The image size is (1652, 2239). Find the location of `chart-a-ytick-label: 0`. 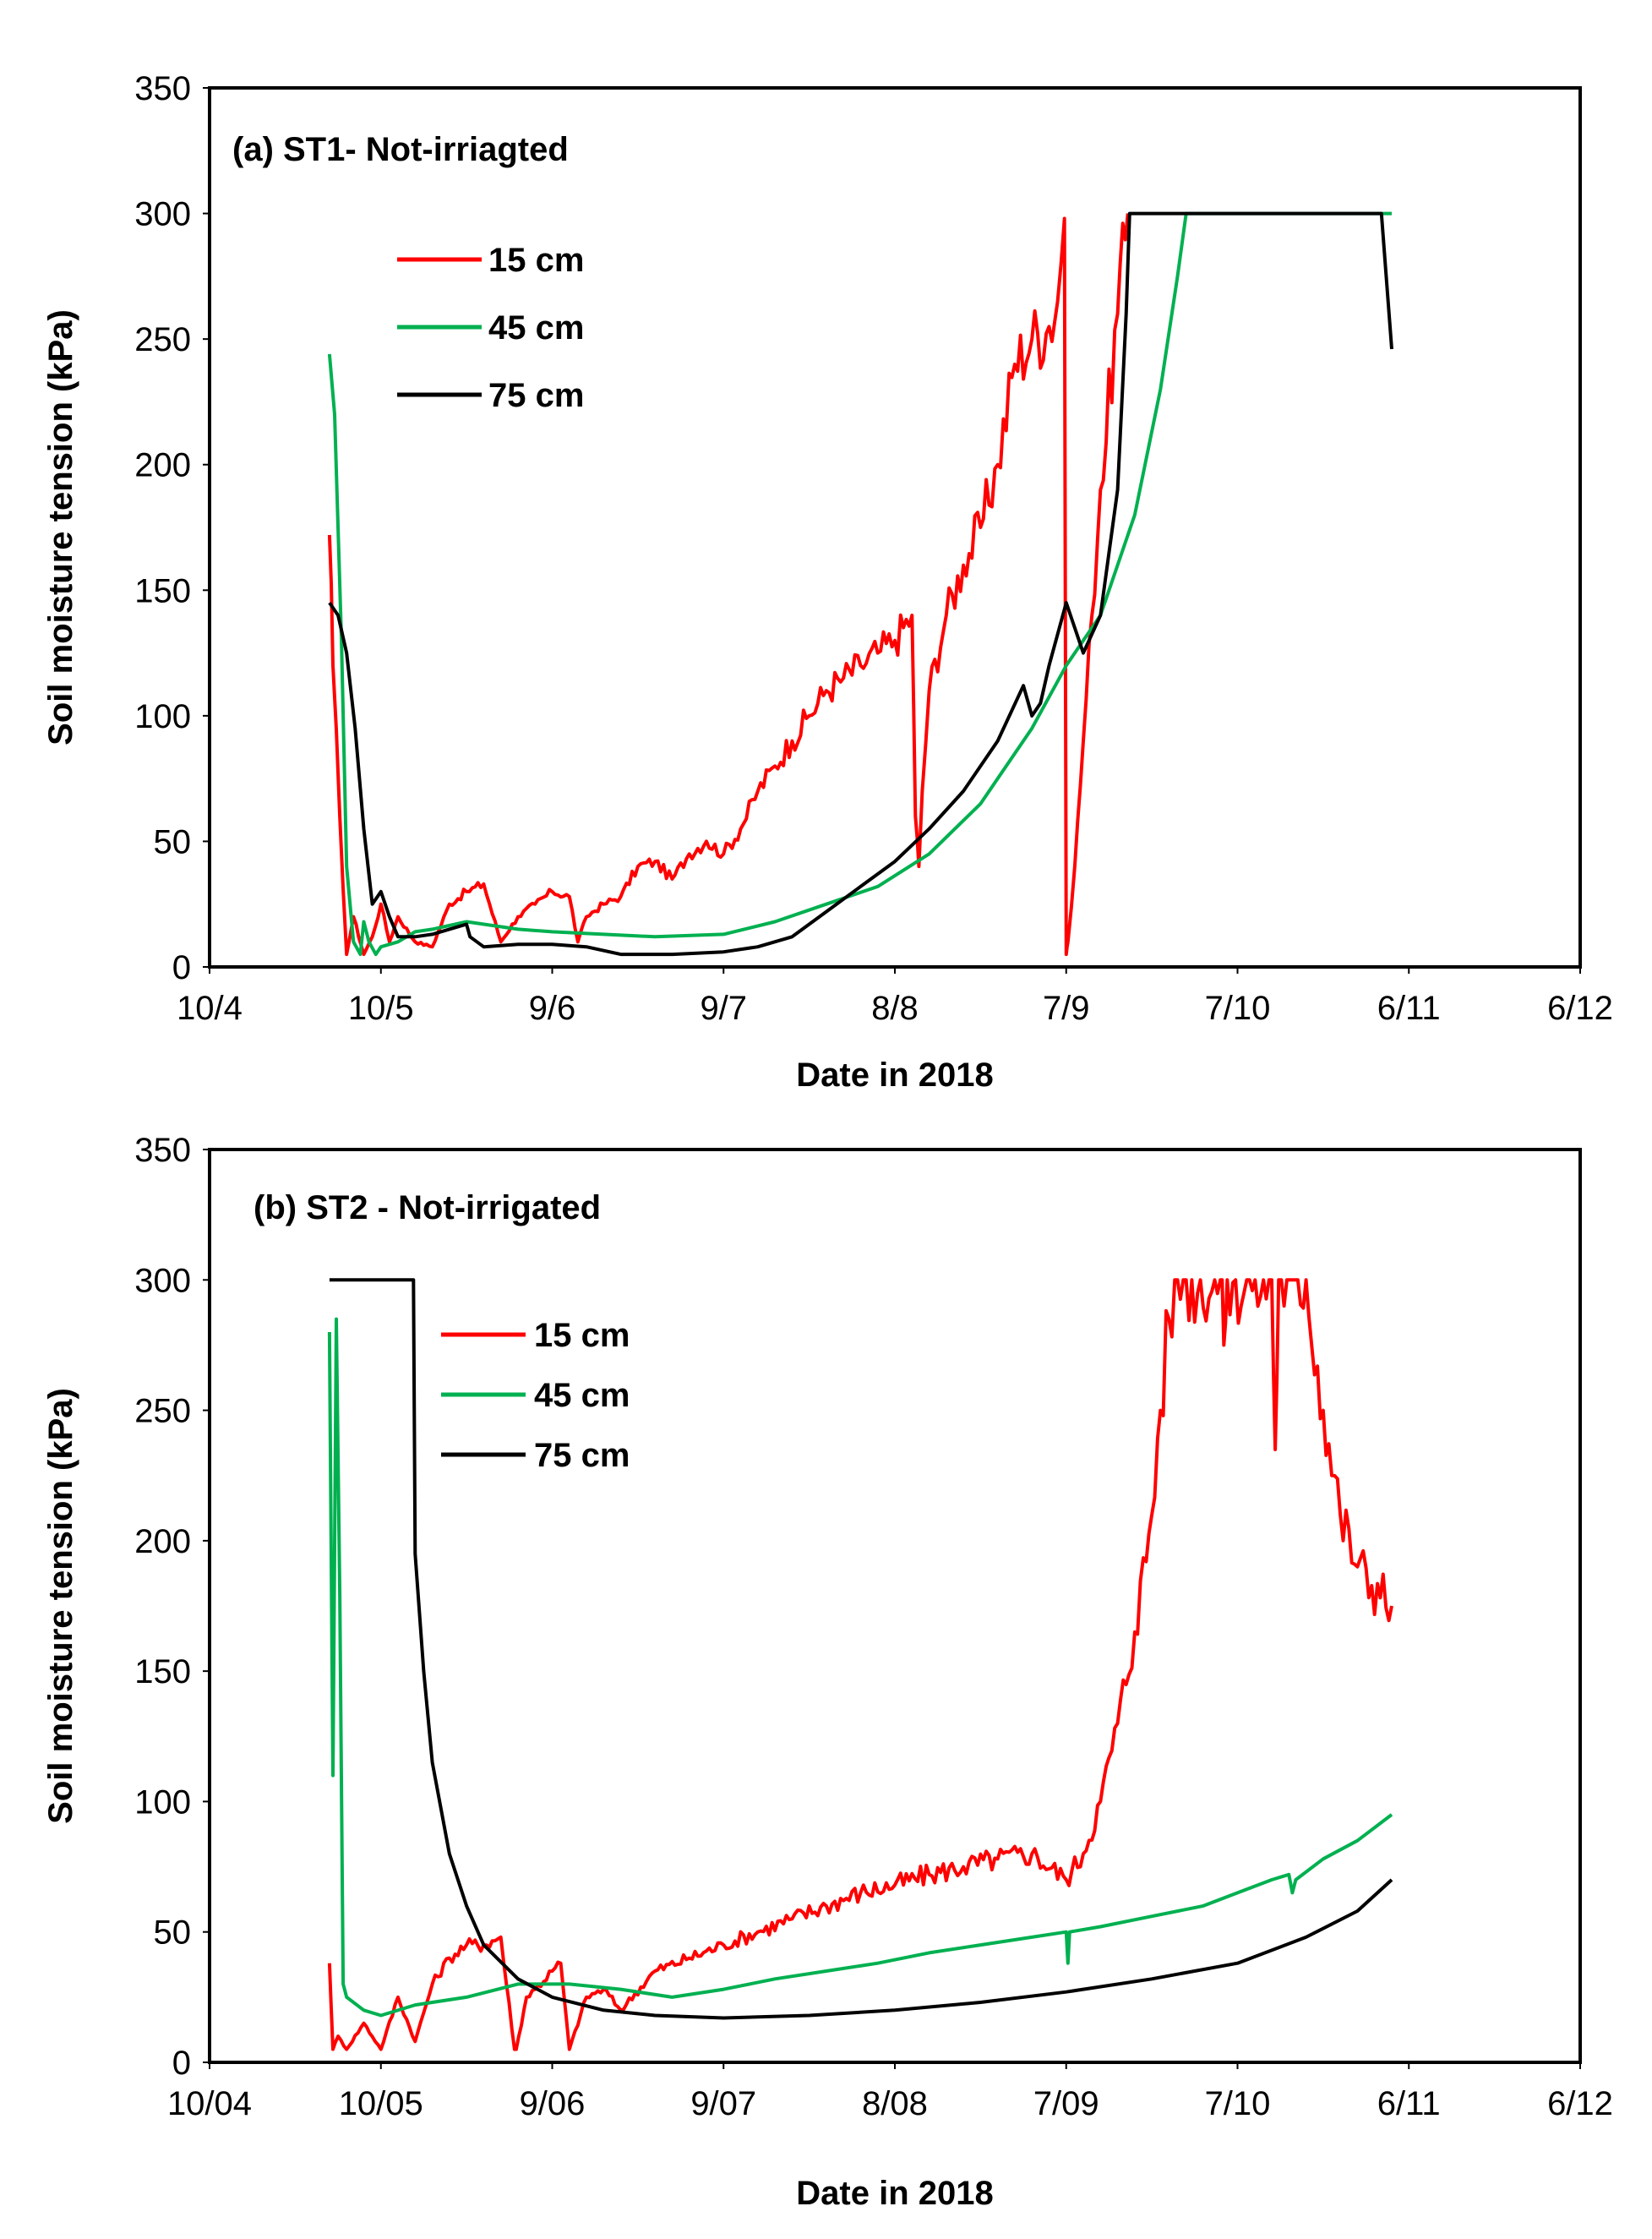

chart-a-ytick-label: 0 is located at coordinates (182, 967).